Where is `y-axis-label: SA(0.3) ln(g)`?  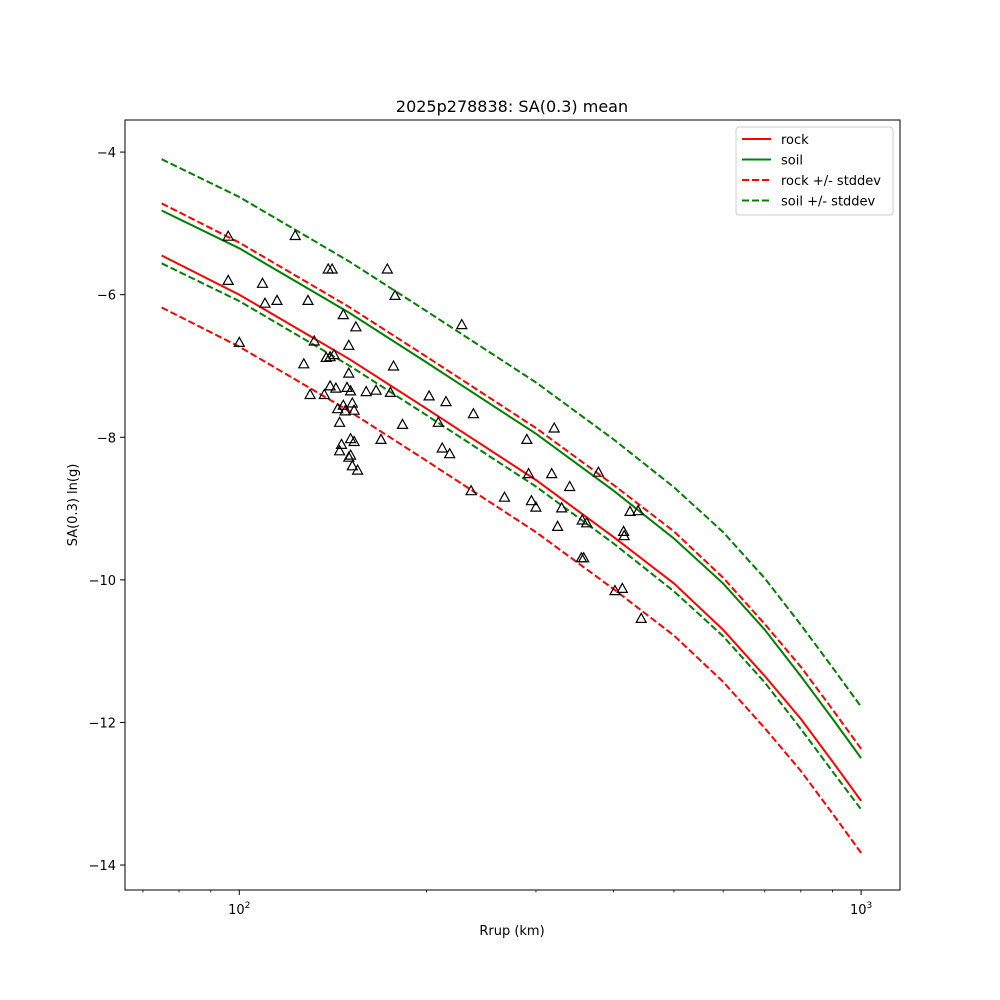 y-axis-label: SA(0.3) ln(g) is located at coordinates (73, 505).